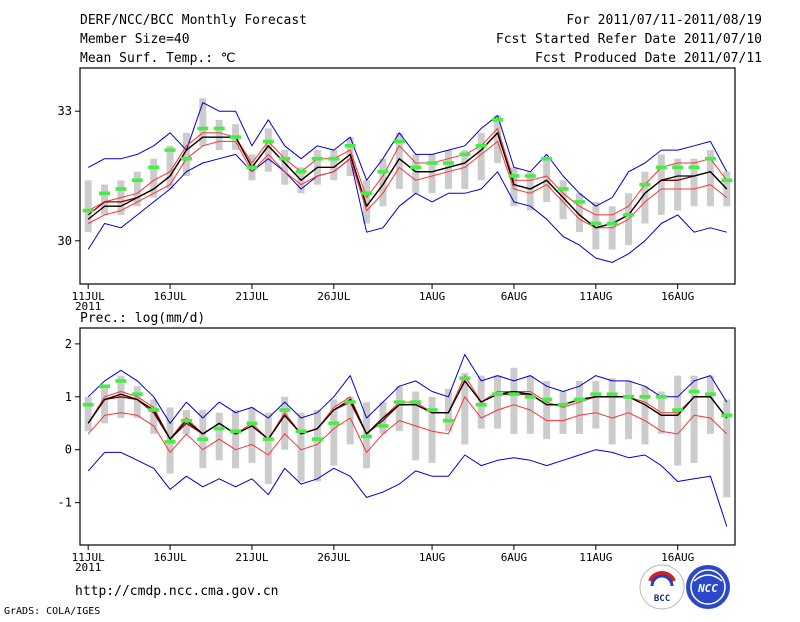  What do you see at coordinates (664, 20) in the screenshot?
I see `header-period: For 2011/07/11-2011/08/19` at bounding box center [664, 20].